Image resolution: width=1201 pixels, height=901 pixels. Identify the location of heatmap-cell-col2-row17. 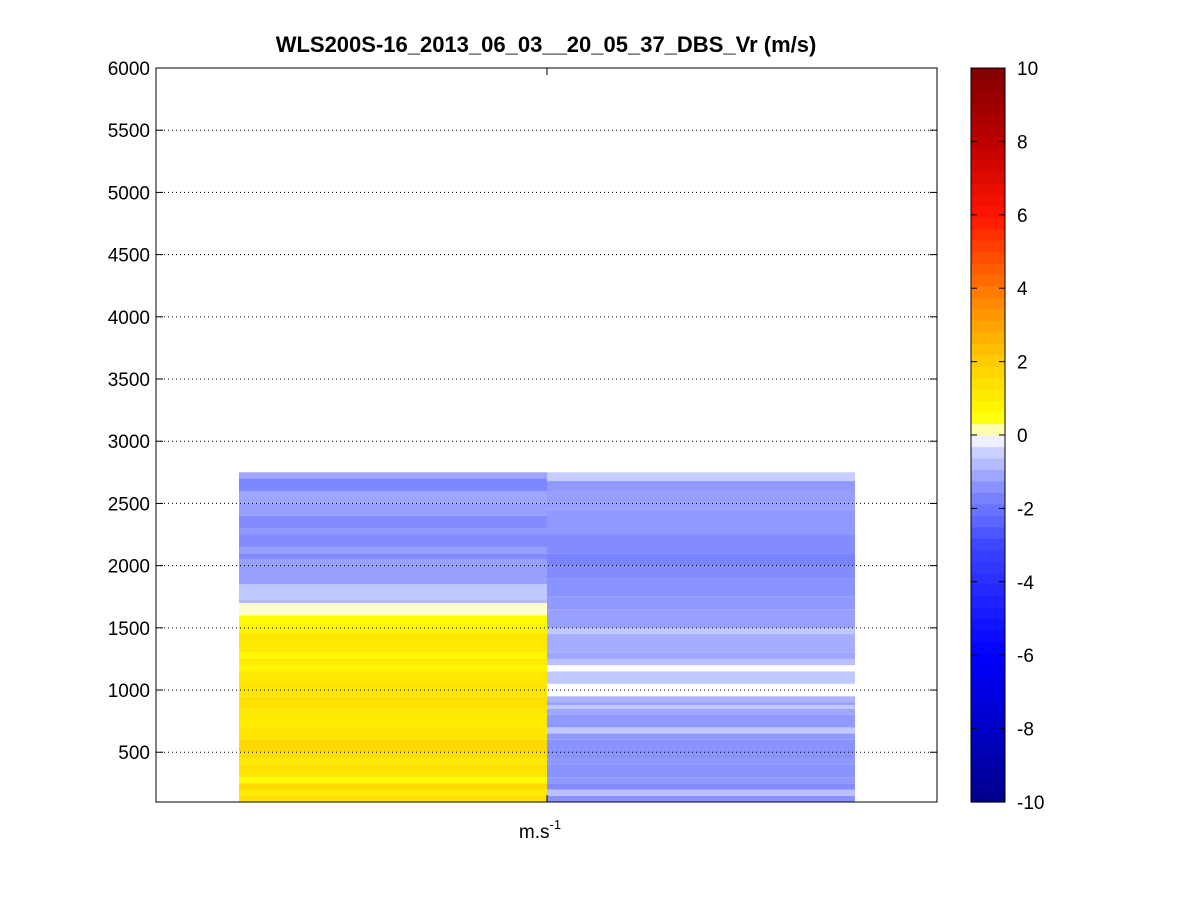
(701, 668).